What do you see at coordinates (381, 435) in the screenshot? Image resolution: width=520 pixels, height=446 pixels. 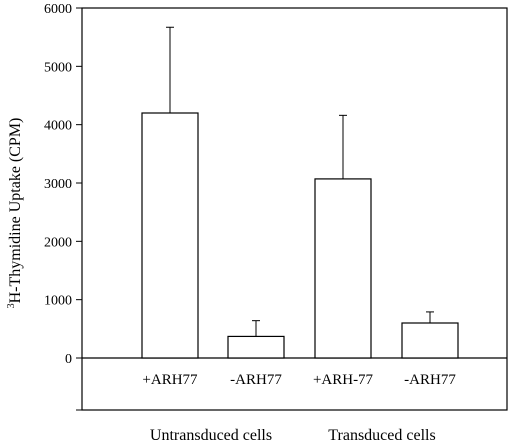 I see `group-label: Transduced cells` at bounding box center [381, 435].